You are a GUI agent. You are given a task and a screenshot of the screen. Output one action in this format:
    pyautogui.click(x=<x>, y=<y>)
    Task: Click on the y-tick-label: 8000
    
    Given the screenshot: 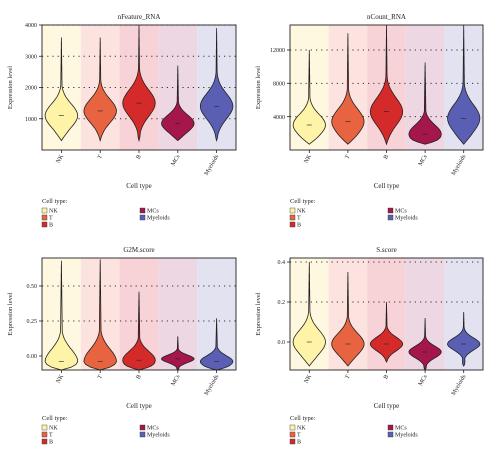 What is the action you would take?
    pyautogui.click(x=279, y=85)
    